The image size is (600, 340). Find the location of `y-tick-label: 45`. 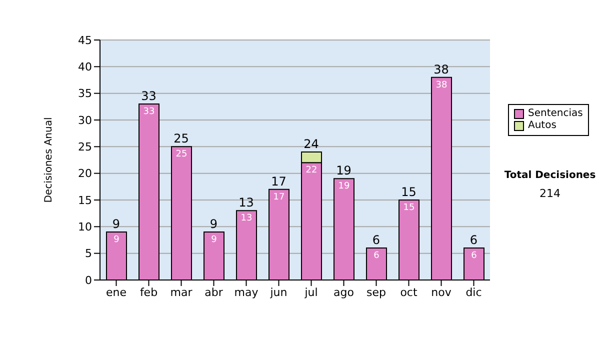

y-tick-label: 45 is located at coordinates (85, 40).